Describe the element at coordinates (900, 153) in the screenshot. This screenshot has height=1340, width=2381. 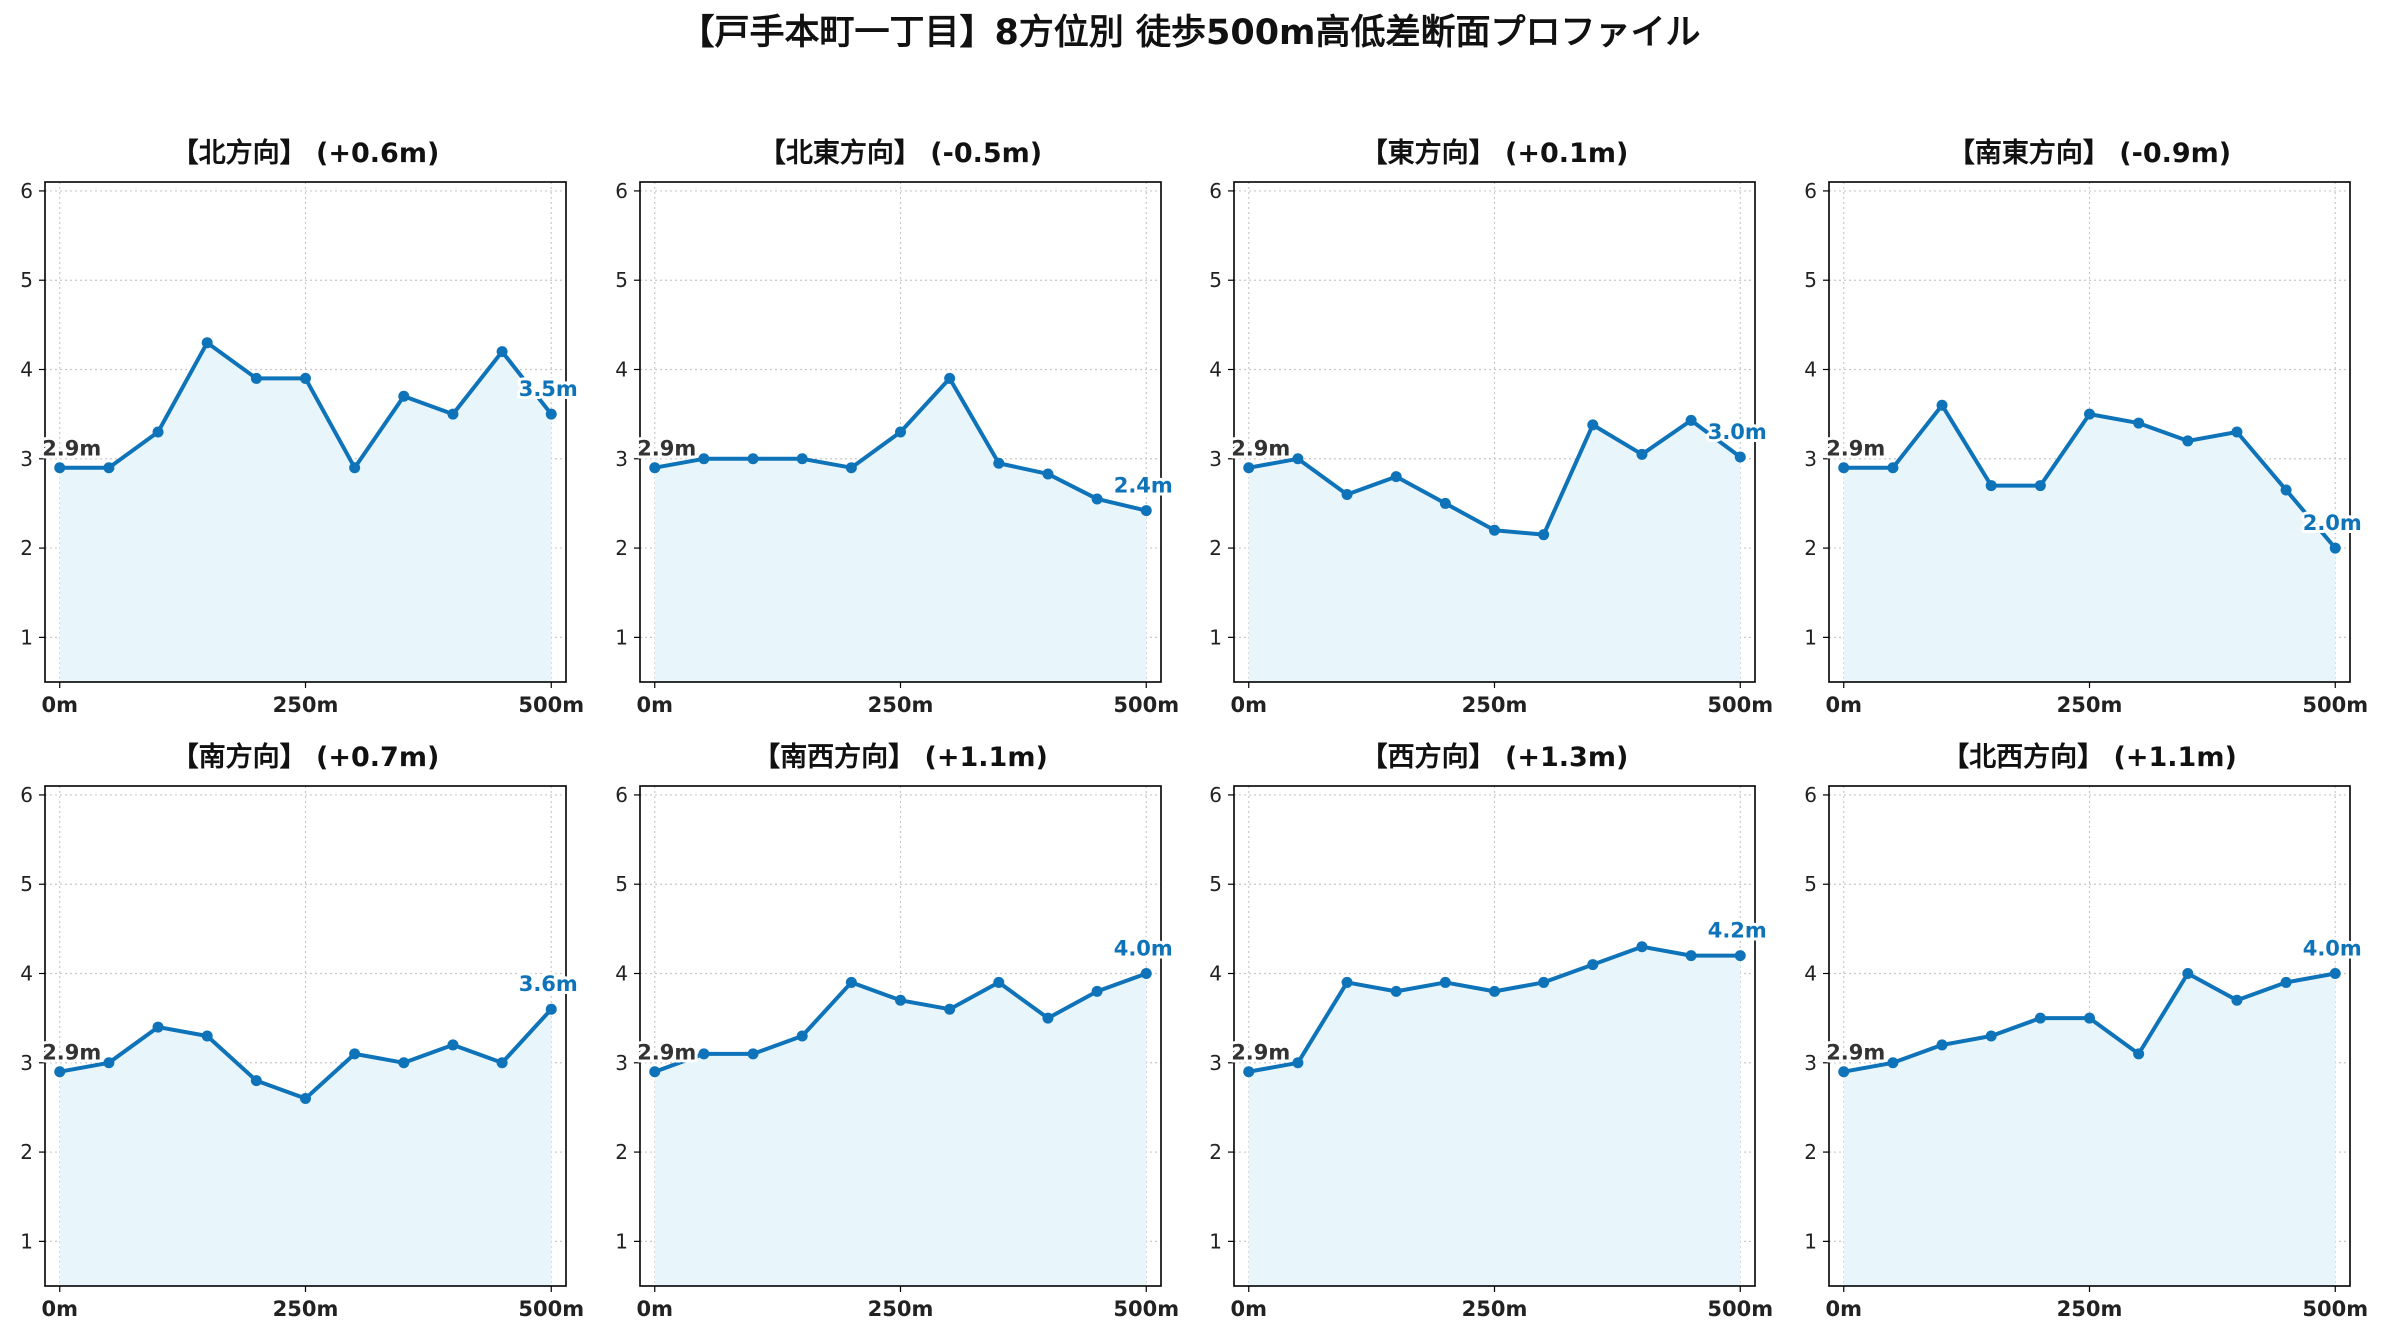
I see `panel-title: 【北東方向】 (-0.5m)` at that location.